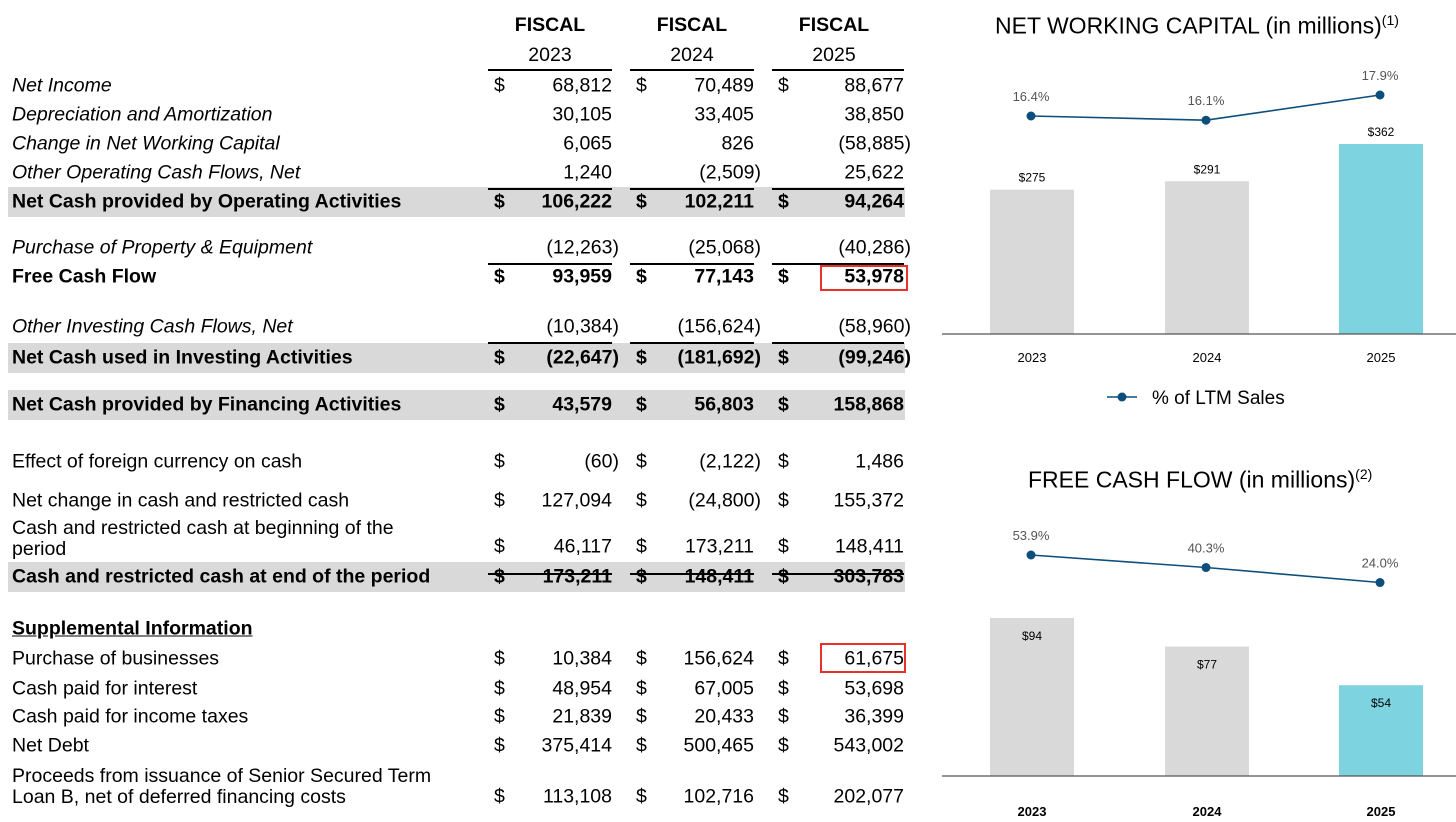  What do you see at coordinates (455, 629) in the screenshot?
I see `table-row: Supplemental Information` at bounding box center [455, 629].